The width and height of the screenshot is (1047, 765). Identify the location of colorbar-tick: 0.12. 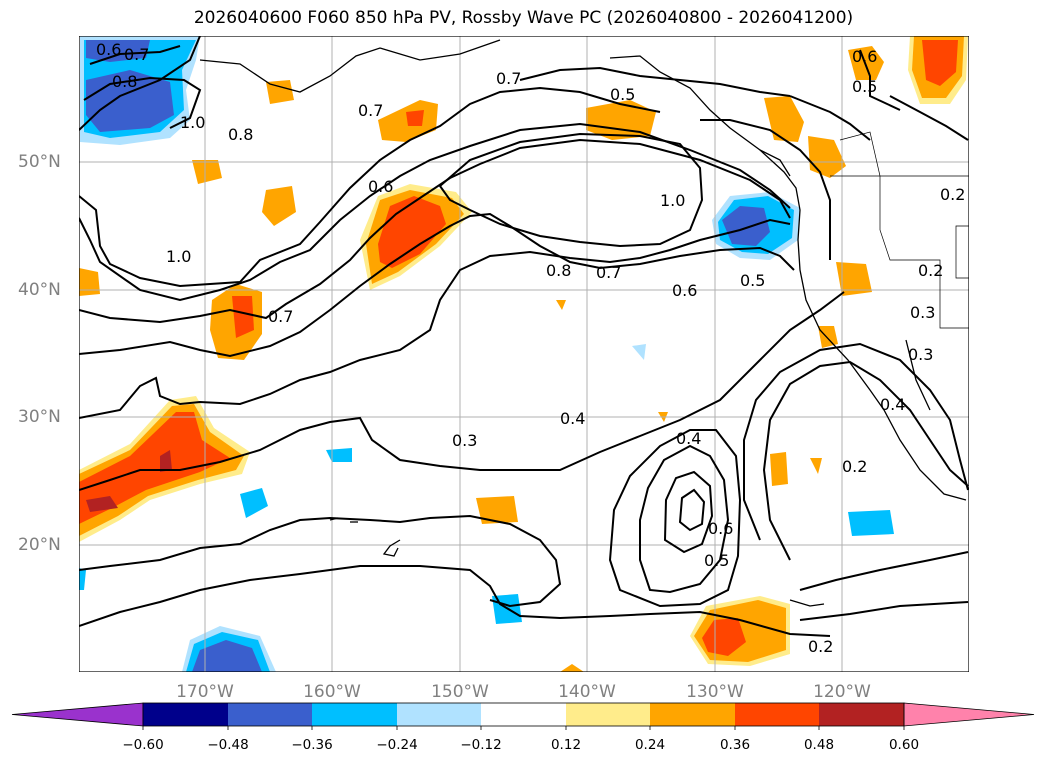
(566, 745).